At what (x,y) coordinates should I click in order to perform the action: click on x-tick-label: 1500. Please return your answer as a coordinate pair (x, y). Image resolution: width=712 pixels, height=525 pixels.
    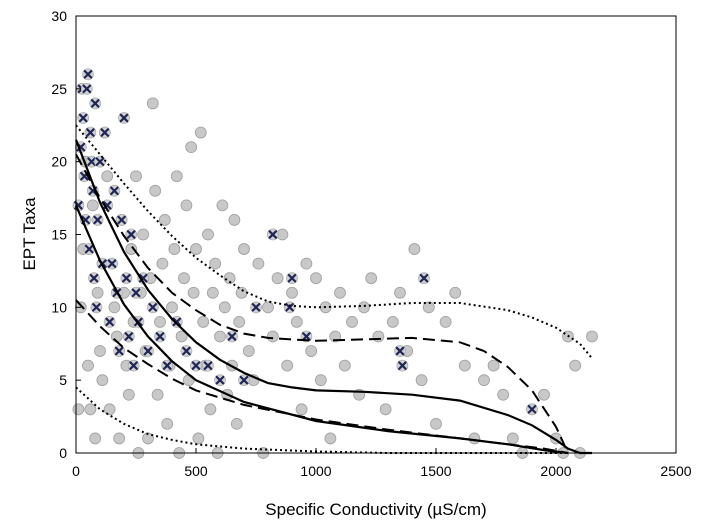
    Looking at the image, I should click on (435, 471).